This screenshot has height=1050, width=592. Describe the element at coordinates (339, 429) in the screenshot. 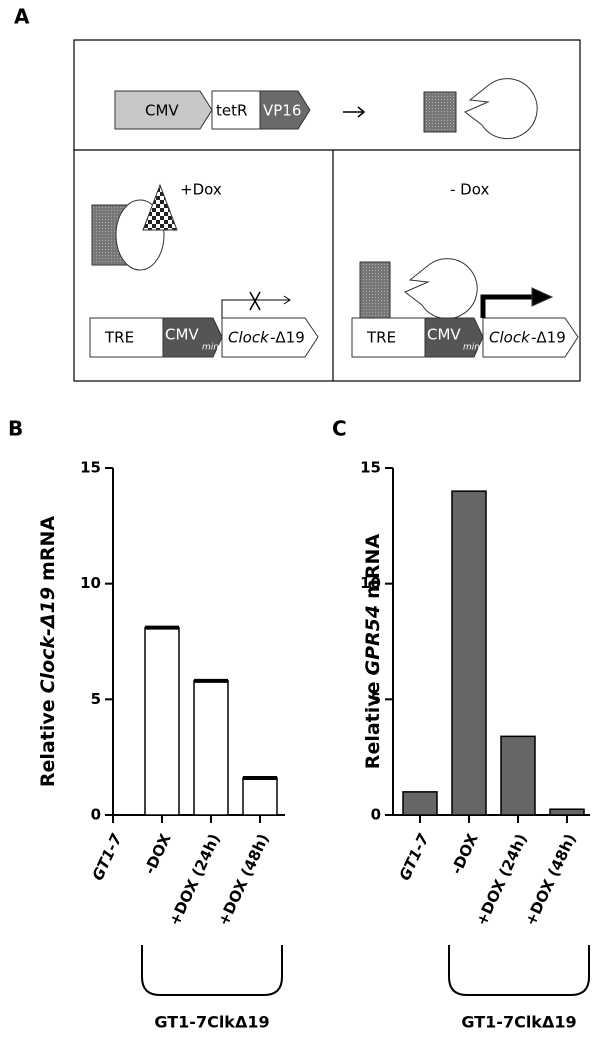

I see `panel-label: C` at that location.